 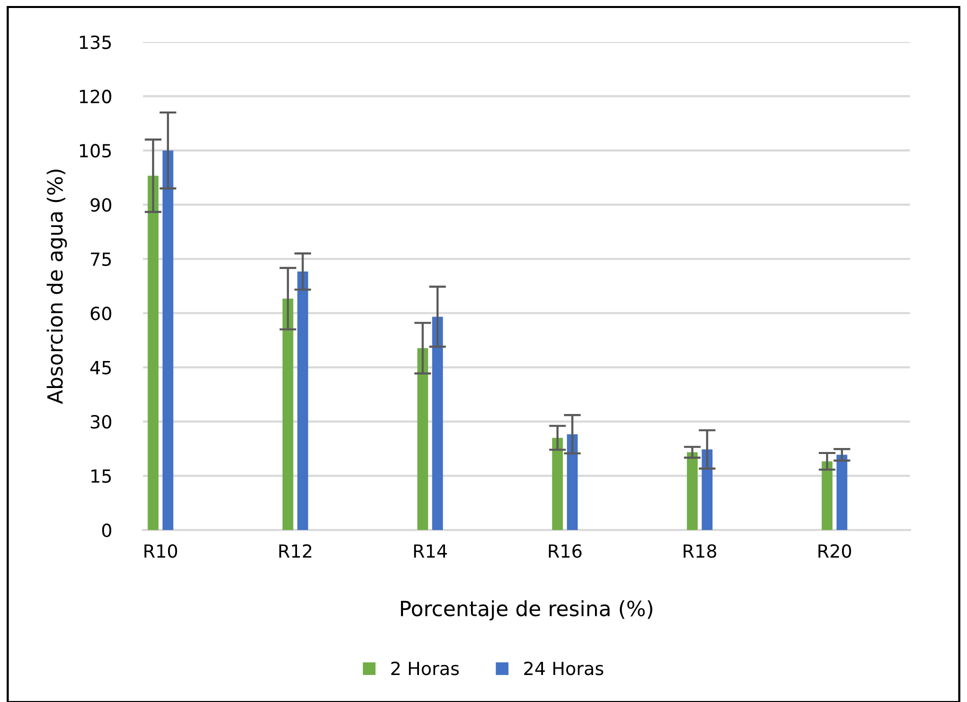 What do you see at coordinates (101, 422) in the screenshot?
I see `y-tick-label: 30` at bounding box center [101, 422].